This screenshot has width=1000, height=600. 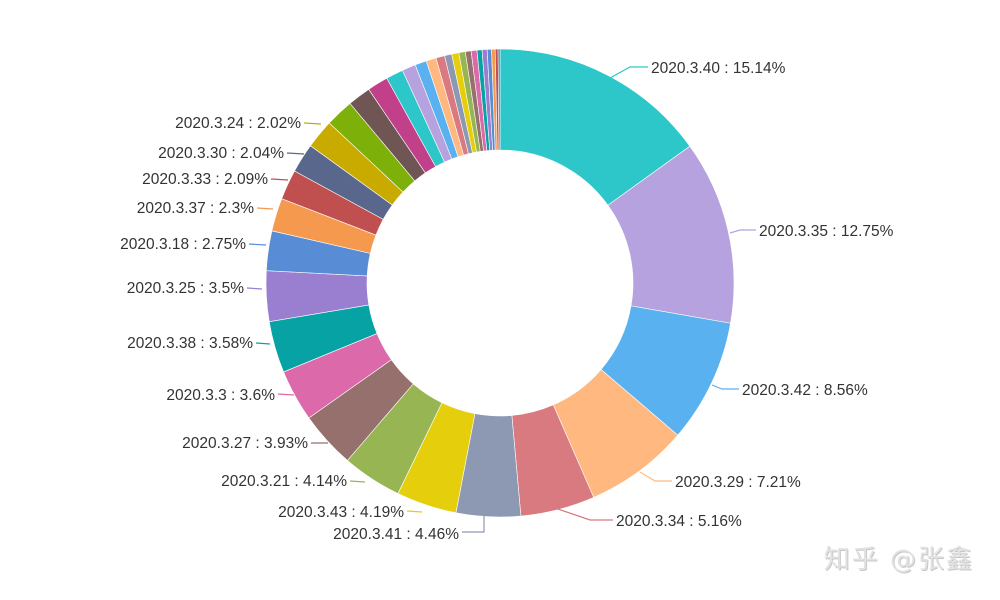 What do you see at coordinates (805, 390) in the screenshot?
I see `slice-label: 2020.3.42 : 8.56%` at bounding box center [805, 390].